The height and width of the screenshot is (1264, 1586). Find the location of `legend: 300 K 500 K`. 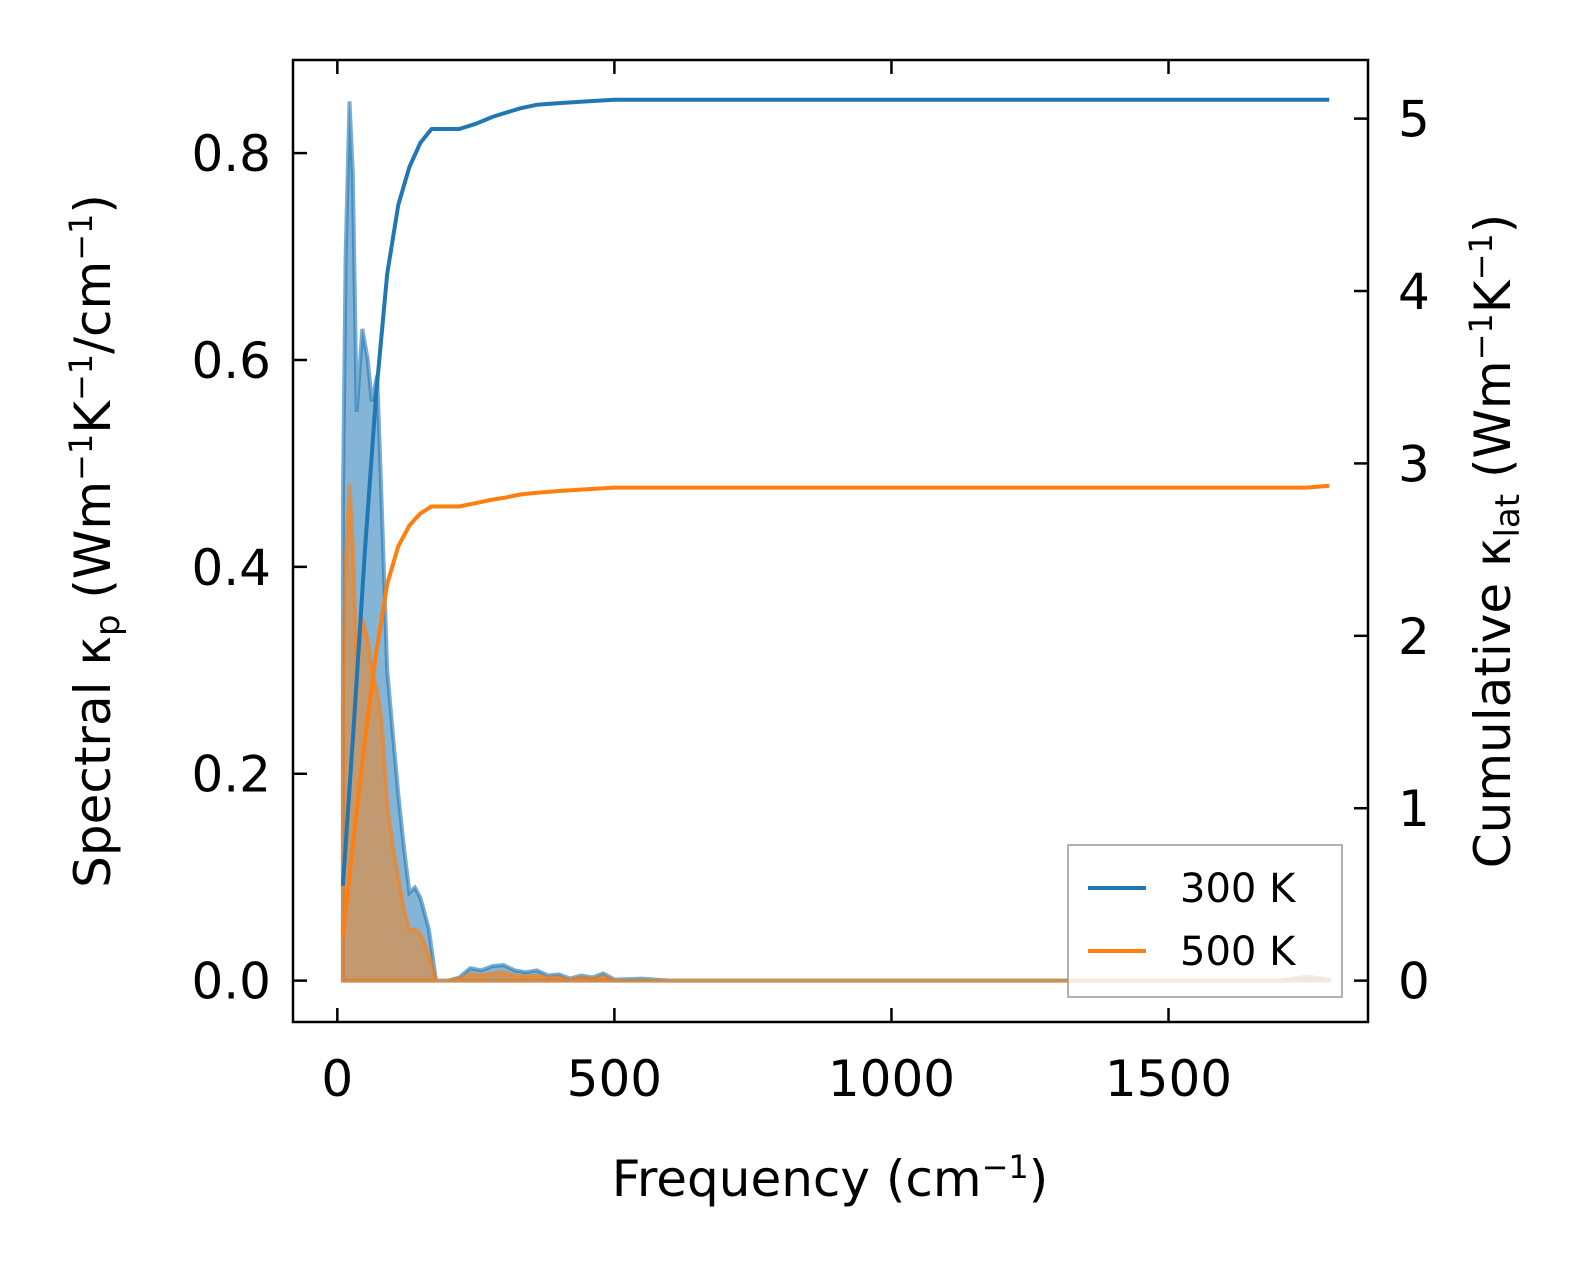

legend: 300 K 500 K is located at coordinates (1205, 921).